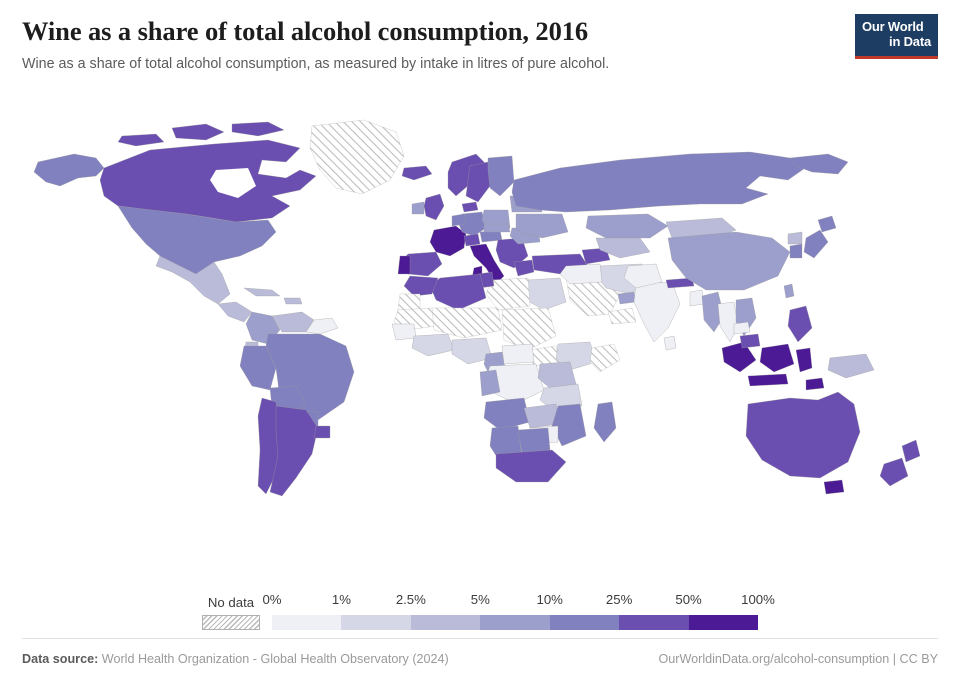  Describe the element at coordinates (670, 343) in the screenshot. I see `country-sri-lanka` at that location.